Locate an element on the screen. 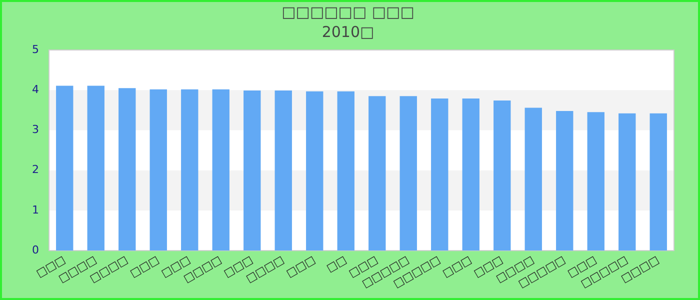  chart-subtitle: 2010□ is located at coordinates (348, 31).